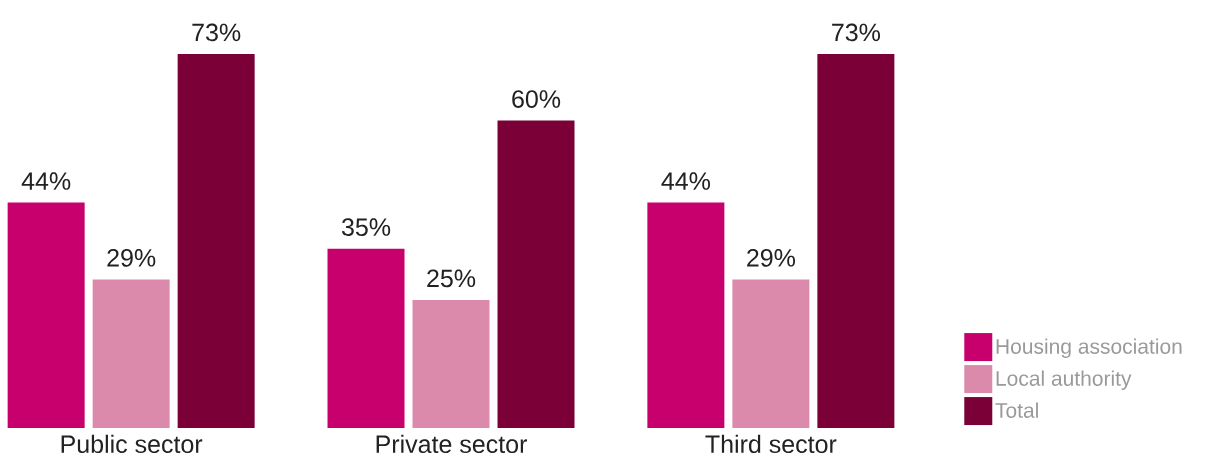 The height and width of the screenshot is (468, 1216). I want to click on data-label: 35%, so click(366, 227).